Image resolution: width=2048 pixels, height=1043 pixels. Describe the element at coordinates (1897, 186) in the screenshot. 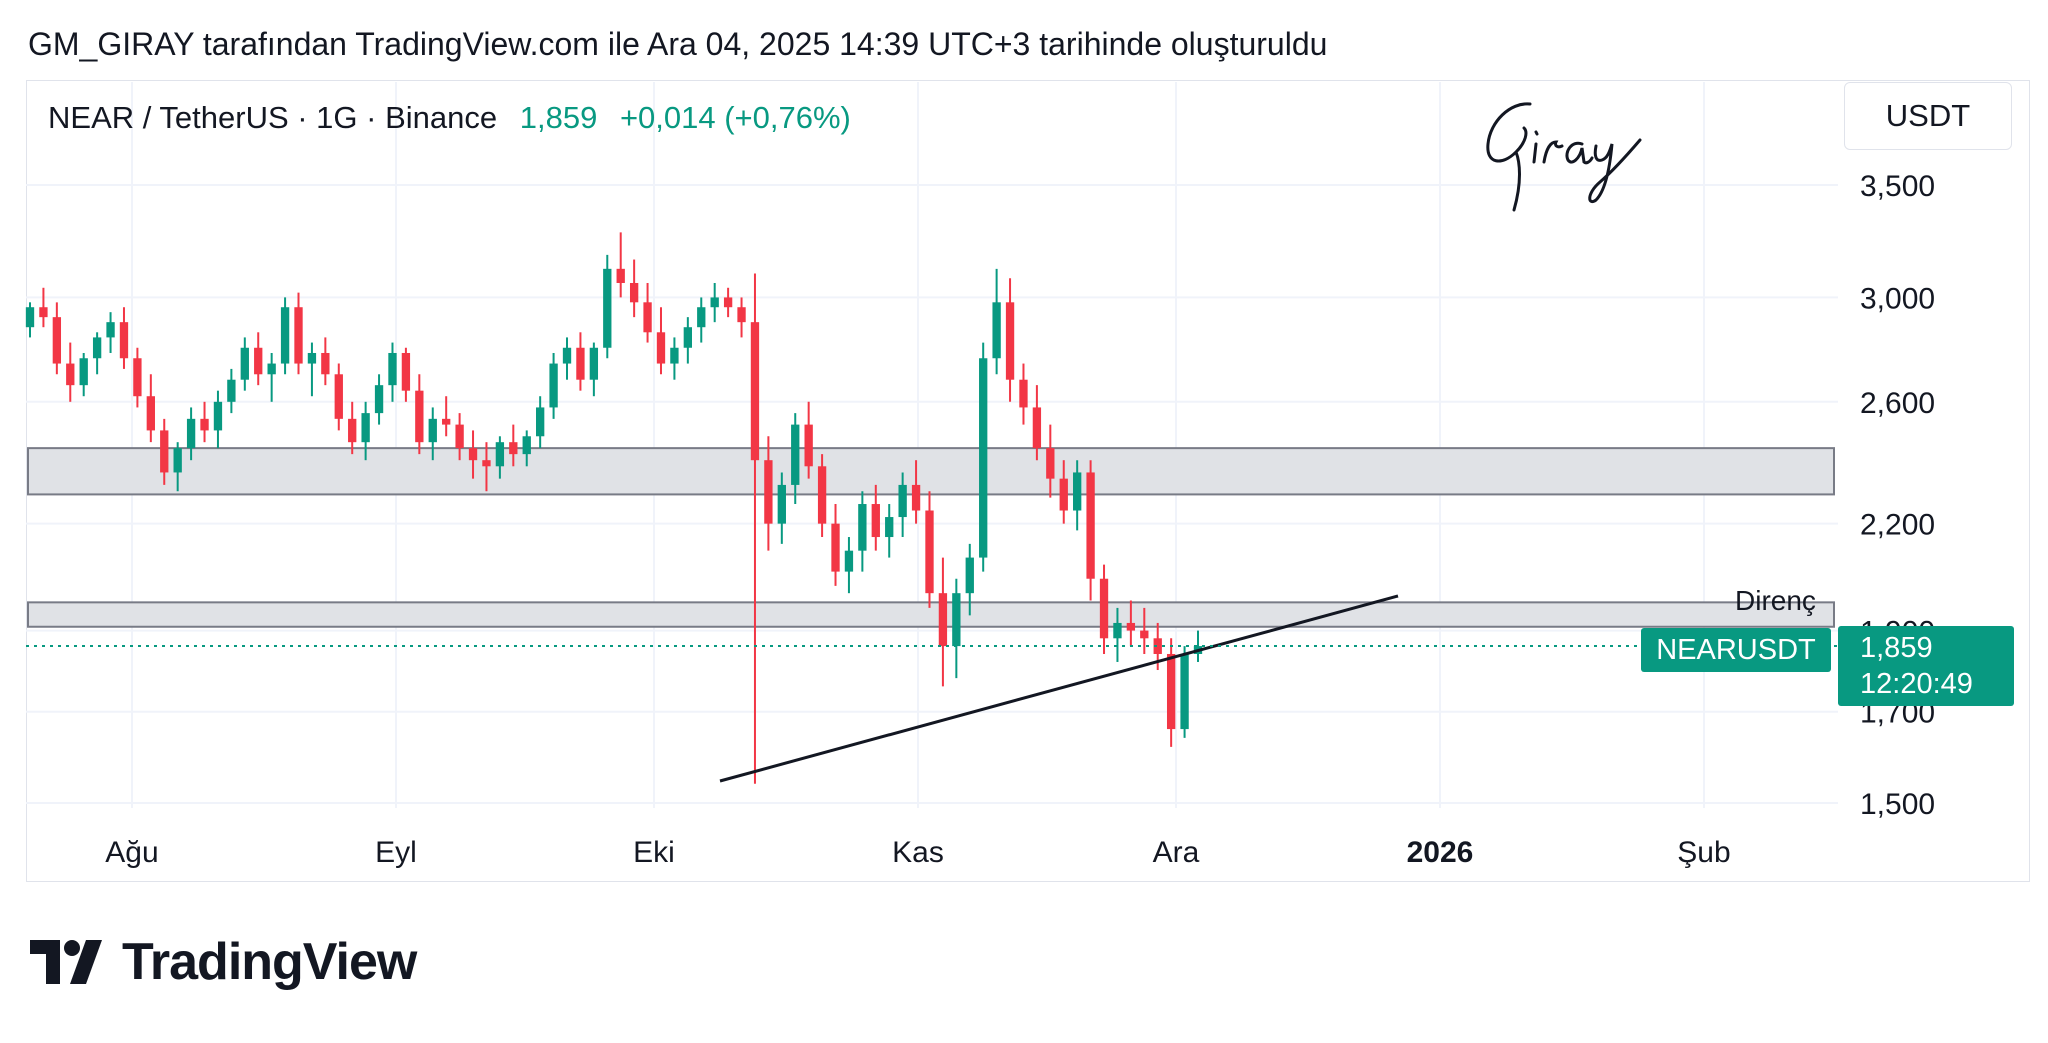

I see `y-tick-label: 3,500` at that location.